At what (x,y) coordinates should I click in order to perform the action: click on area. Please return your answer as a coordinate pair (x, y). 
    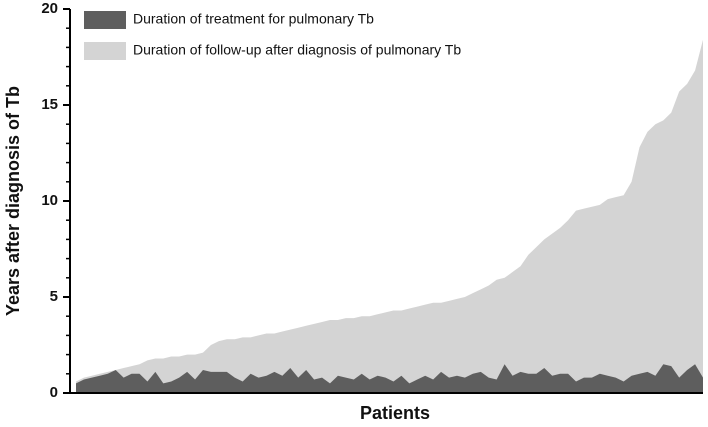
    Looking at the image, I should click on (389, 378).